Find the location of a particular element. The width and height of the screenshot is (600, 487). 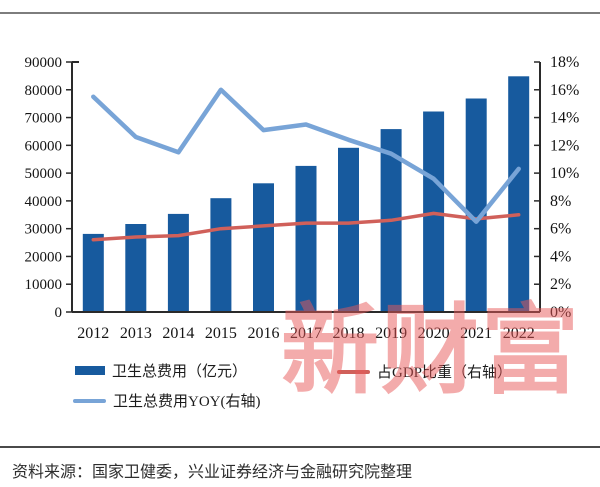

right-tick-label: 2% is located at coordinates (560, 284).